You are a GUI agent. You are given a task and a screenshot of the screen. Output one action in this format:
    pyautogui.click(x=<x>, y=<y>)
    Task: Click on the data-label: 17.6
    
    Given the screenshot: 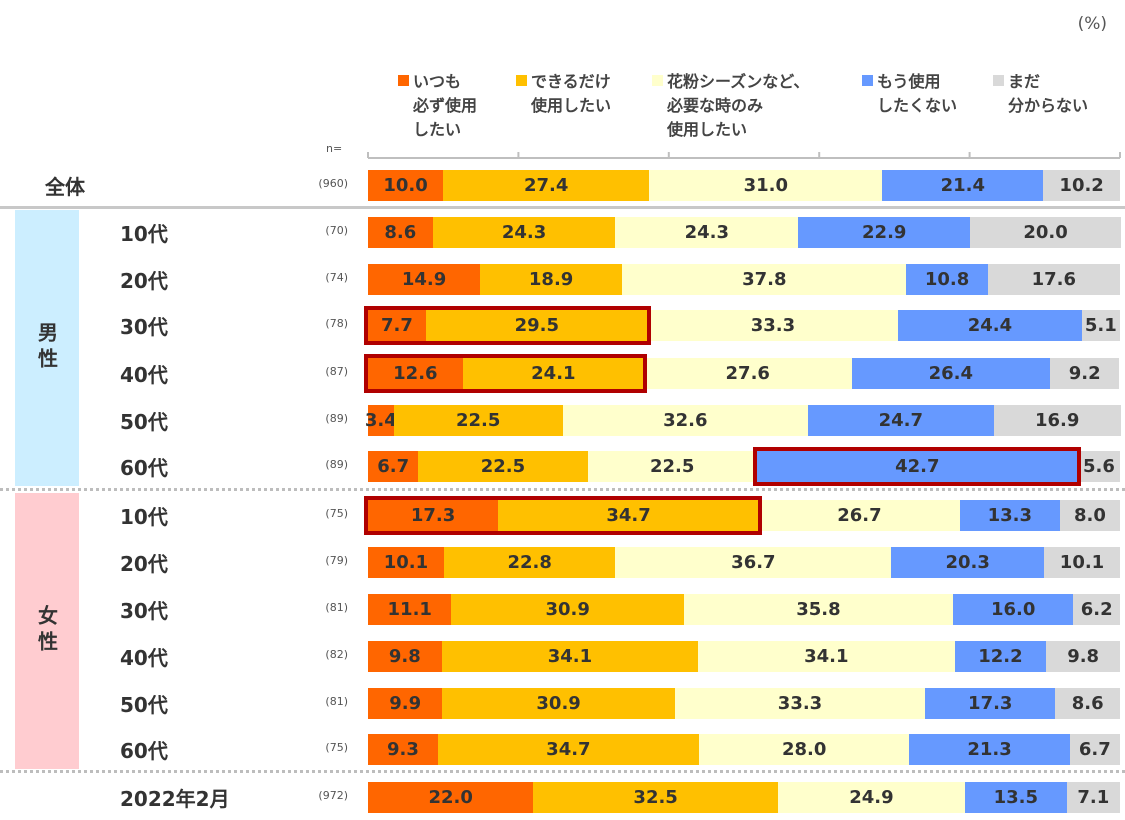 What is the action you would take?
    pyautogui.click(x=1054, y=279)
    